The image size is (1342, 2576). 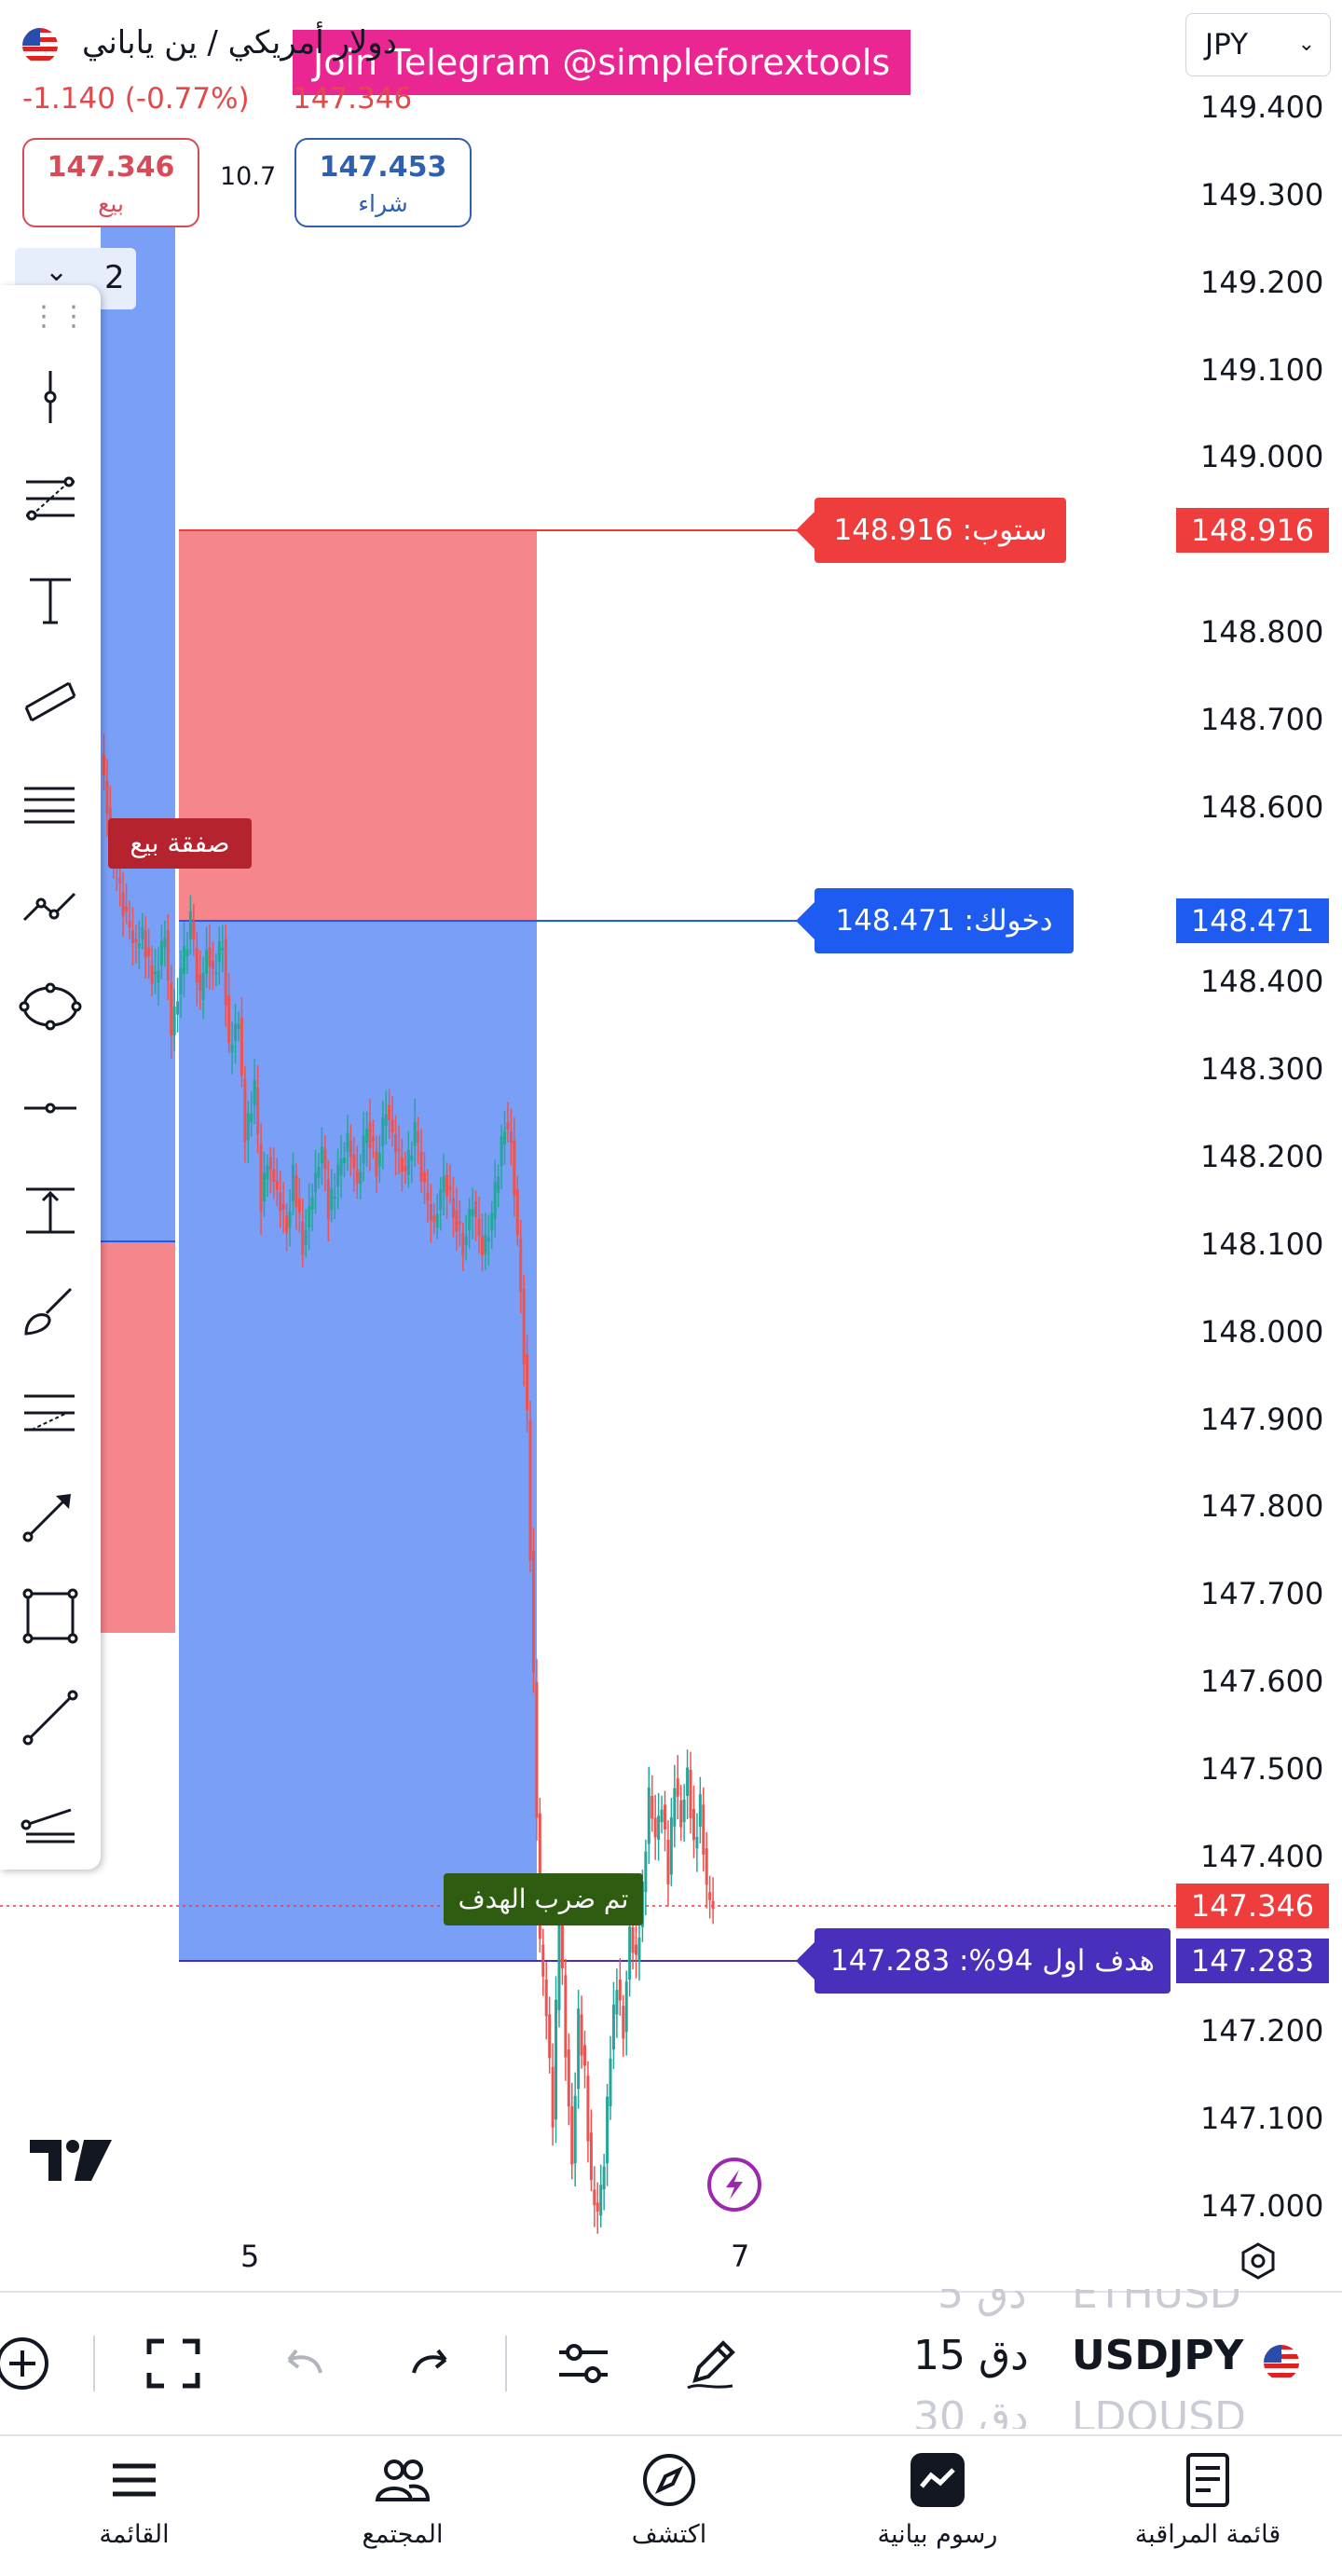 I want to click on us-flag-icon, so click(x=1281, y=2362).